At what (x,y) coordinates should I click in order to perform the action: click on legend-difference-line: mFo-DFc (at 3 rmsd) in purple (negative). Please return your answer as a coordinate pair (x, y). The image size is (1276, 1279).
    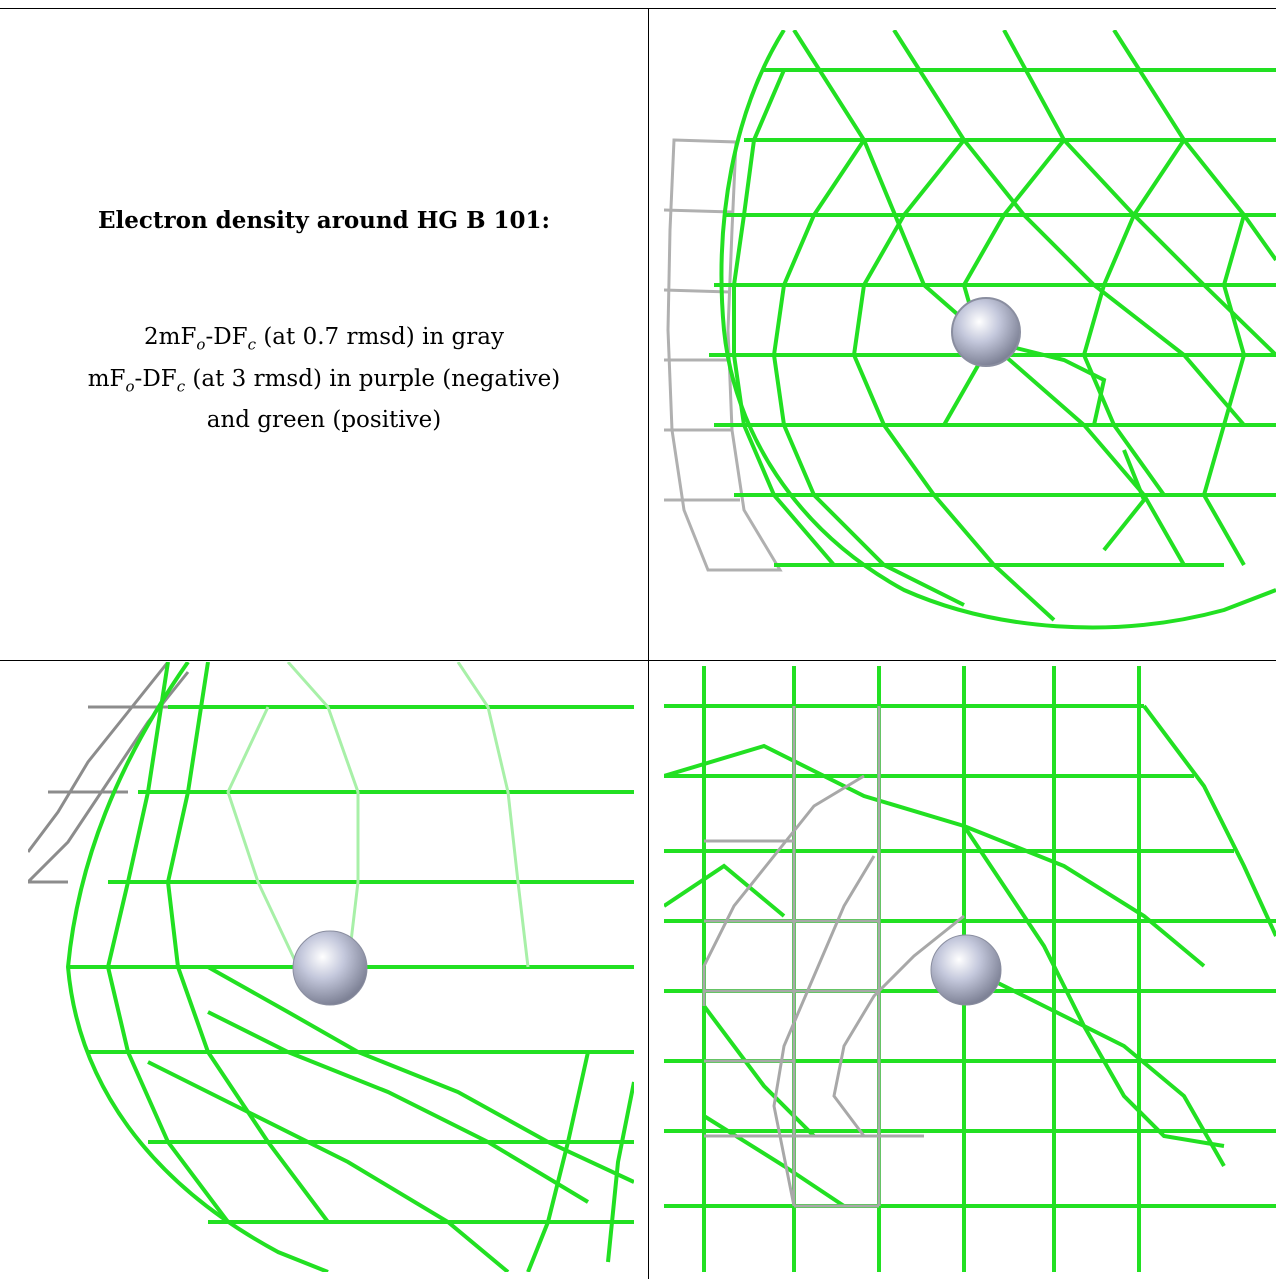
    Looking at the image, I should click on (324, 380).